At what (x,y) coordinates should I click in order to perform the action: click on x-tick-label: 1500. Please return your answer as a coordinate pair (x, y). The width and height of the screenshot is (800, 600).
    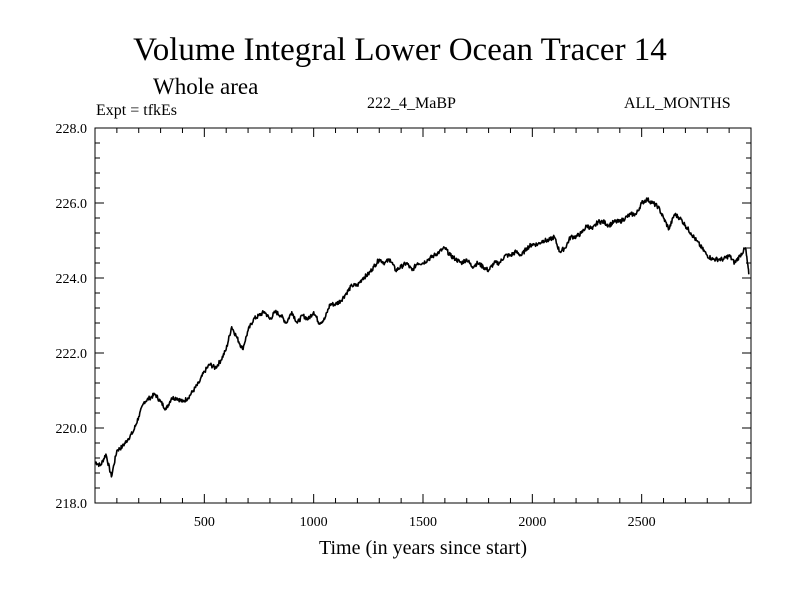
    Looking at the image, I should click on (423, 522).